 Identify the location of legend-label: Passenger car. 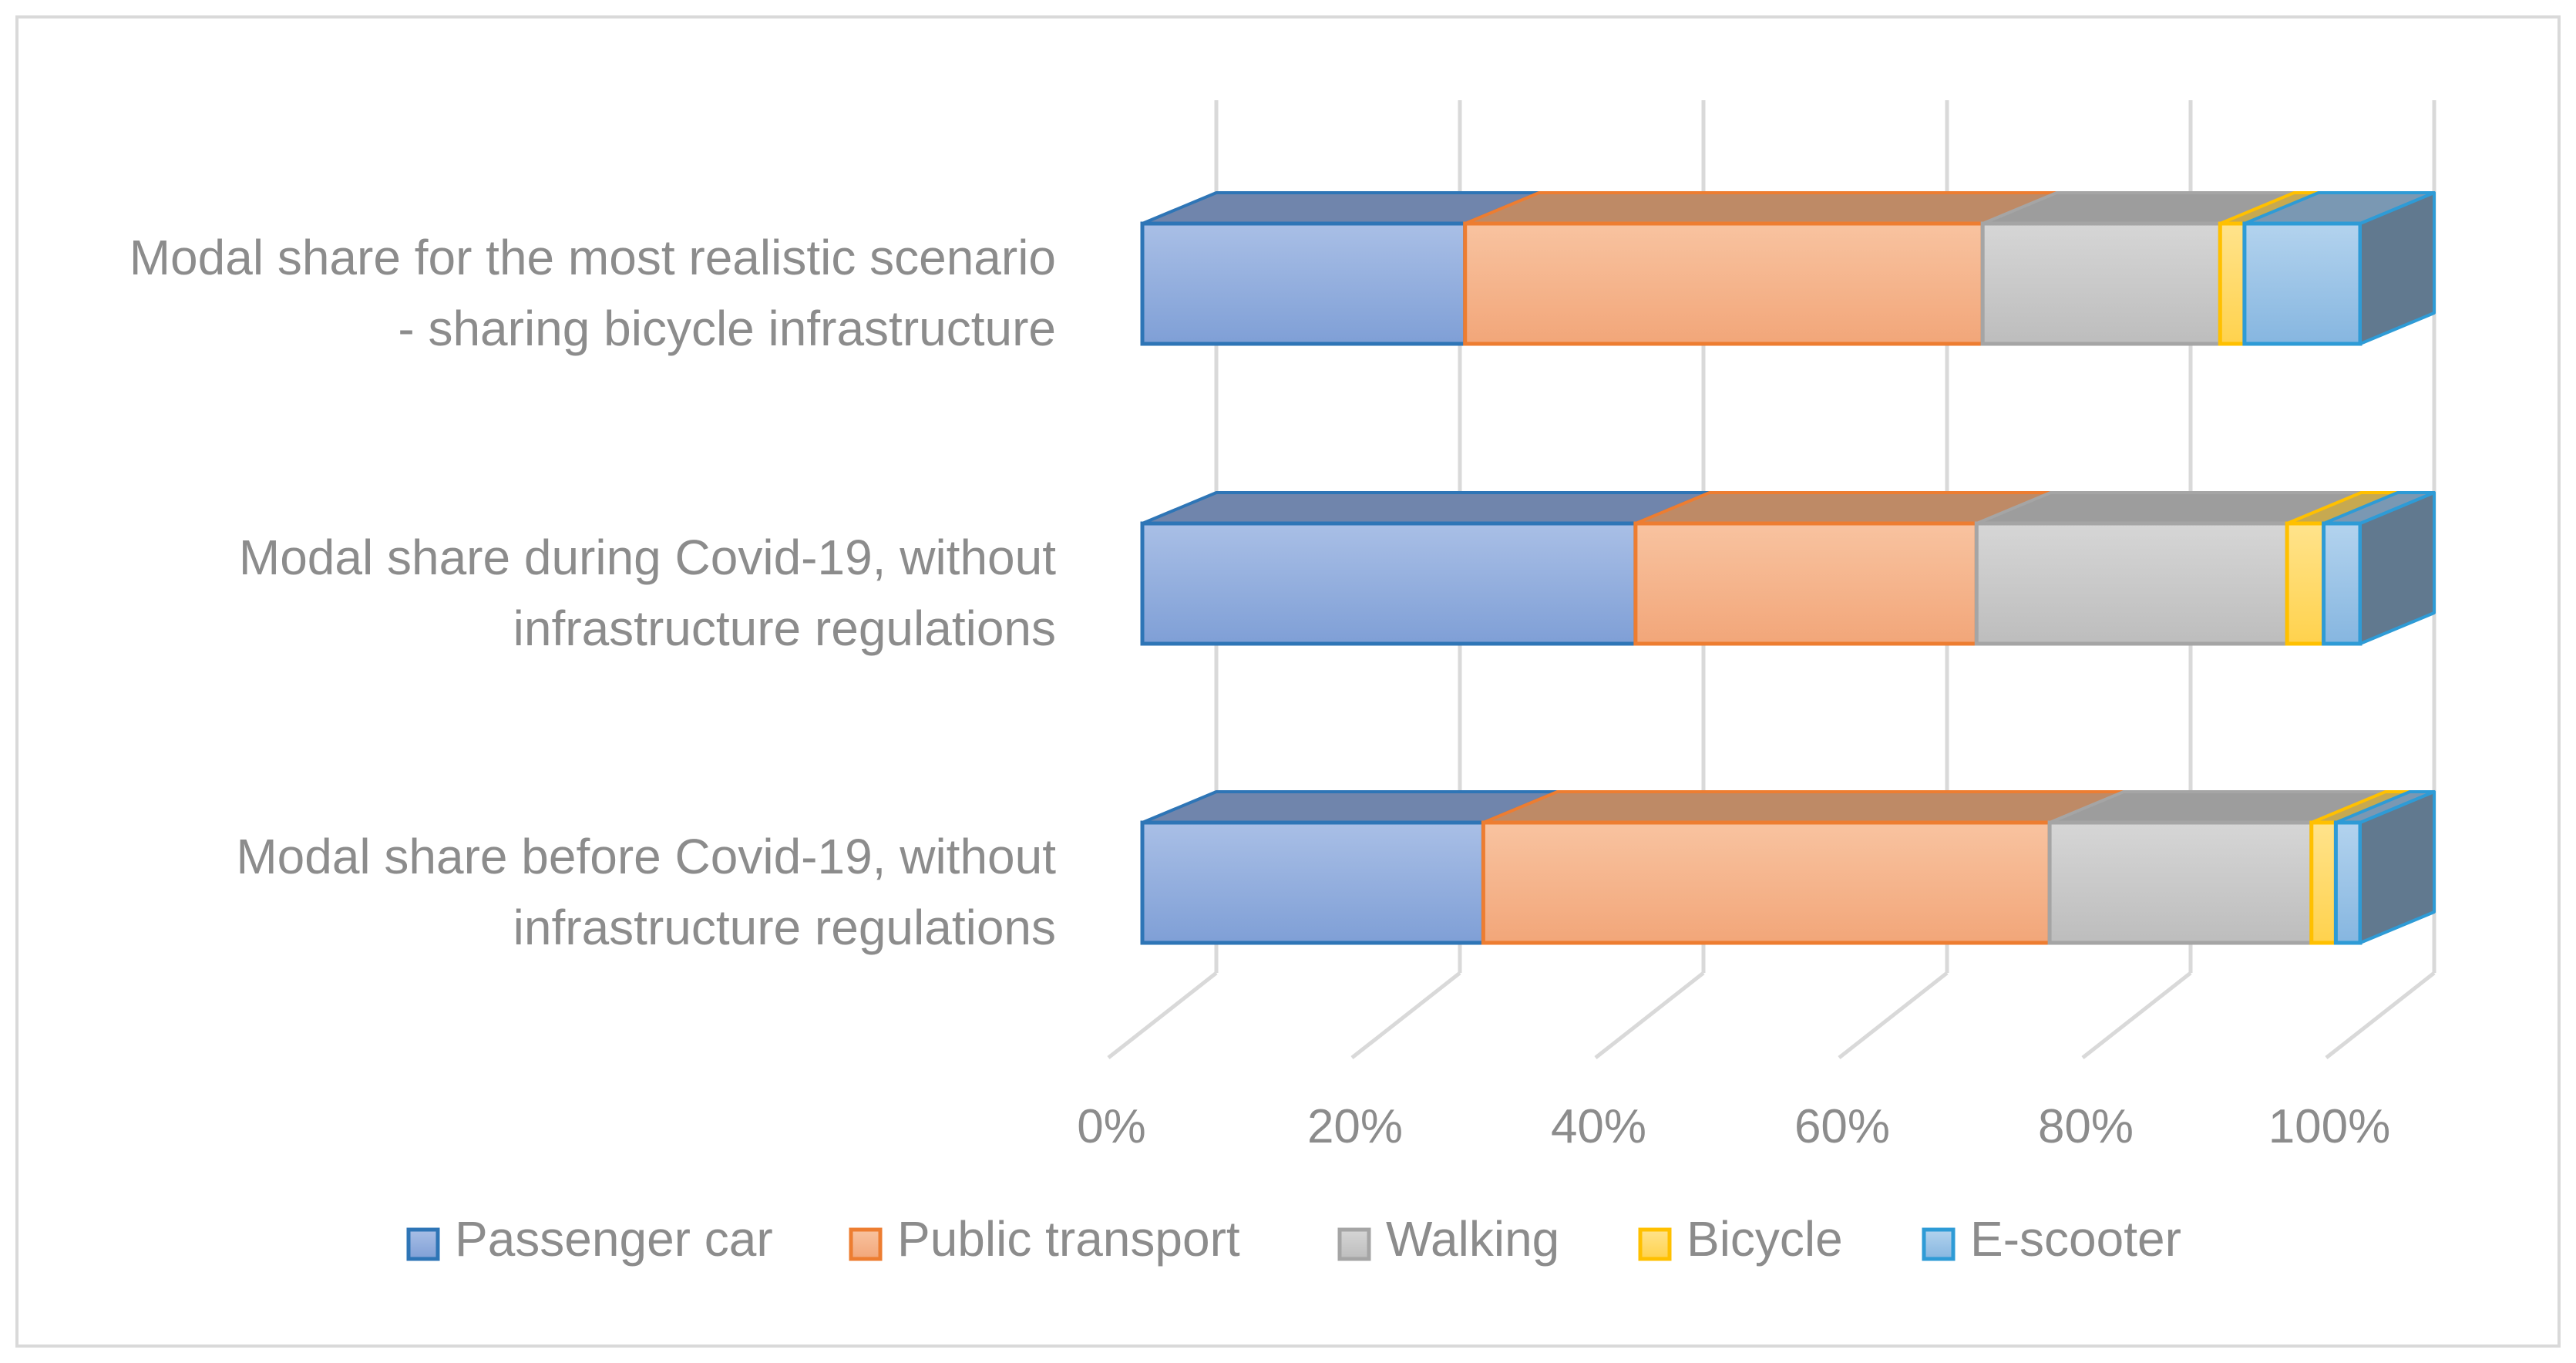
(614, 1239).